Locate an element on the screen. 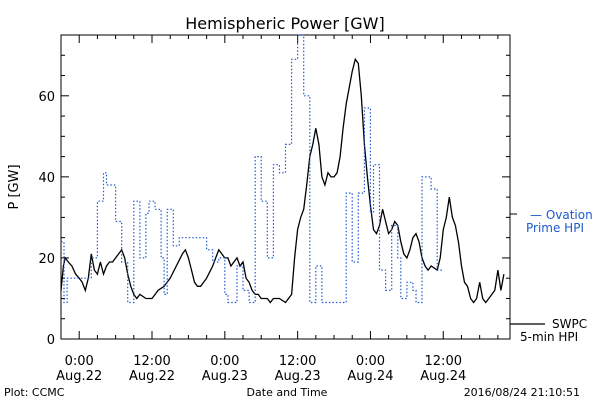 The width and height of the screenshot is (600, 400). y-axis-label: P [GW] is located at coordinates (14, 186).